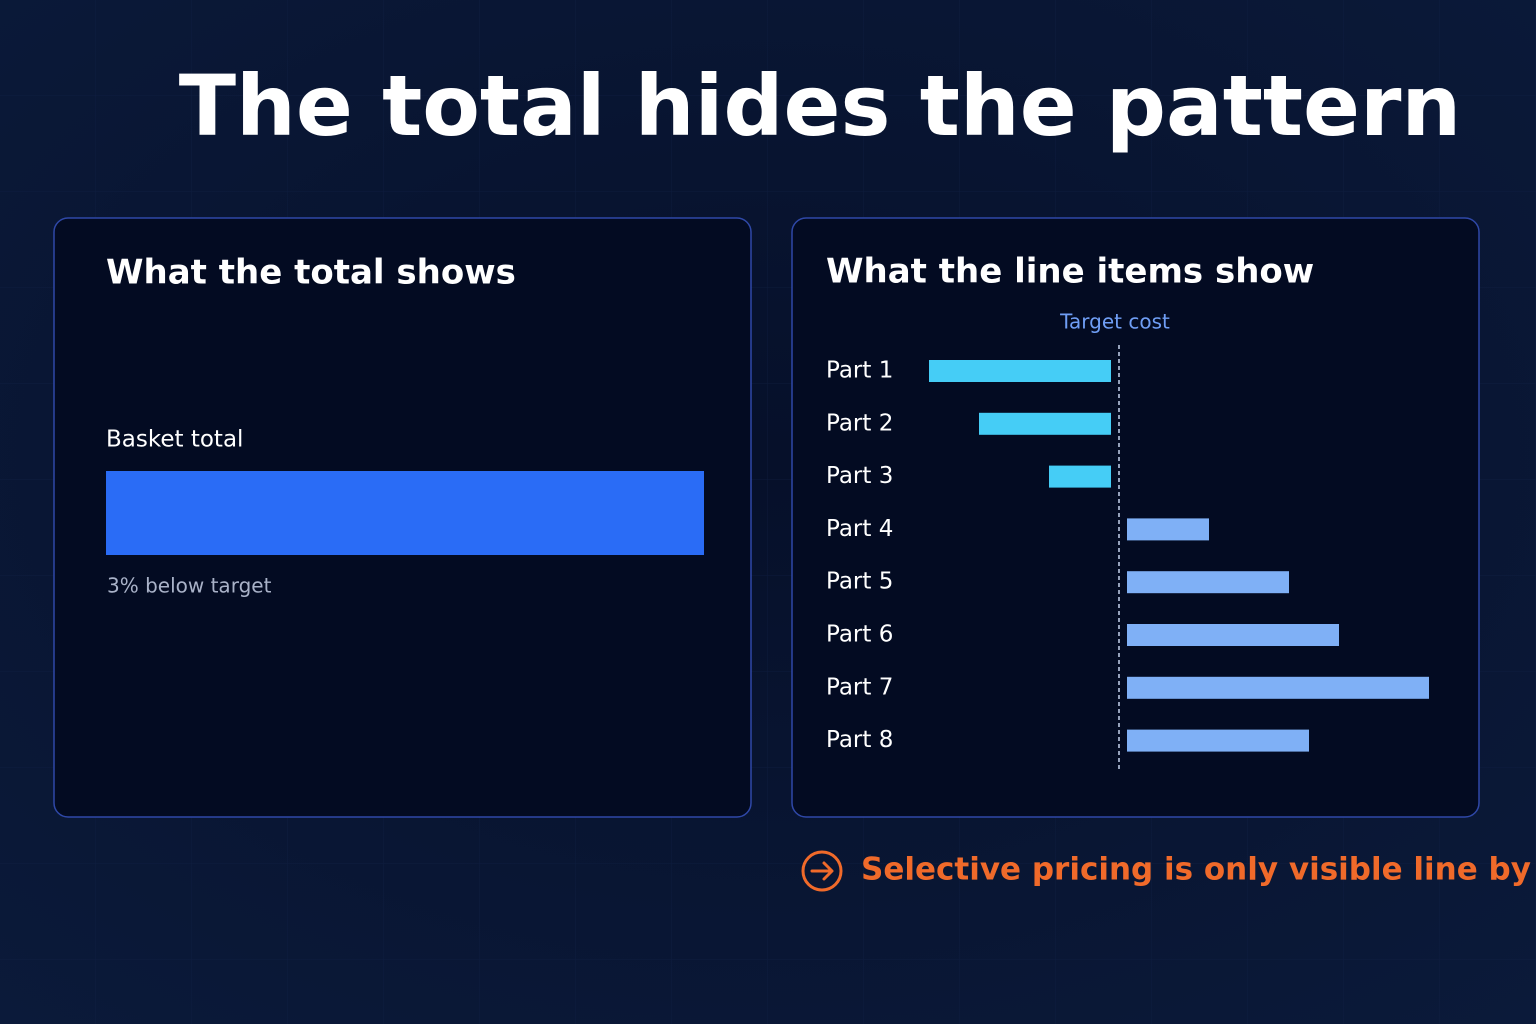  What do you see at coordinates (1114, 322) in the screenshot?
I see `target-label: Target cost` at bounding box center [1114, 322].